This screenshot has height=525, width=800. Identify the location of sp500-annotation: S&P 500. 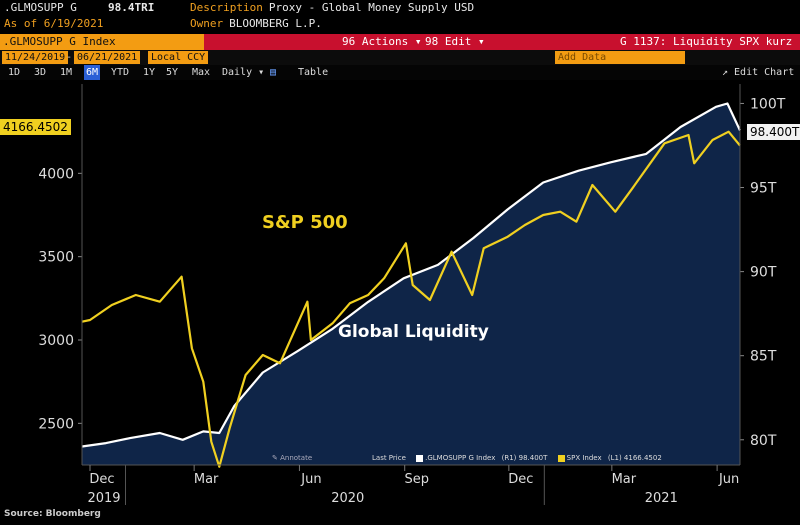
(305, 222).